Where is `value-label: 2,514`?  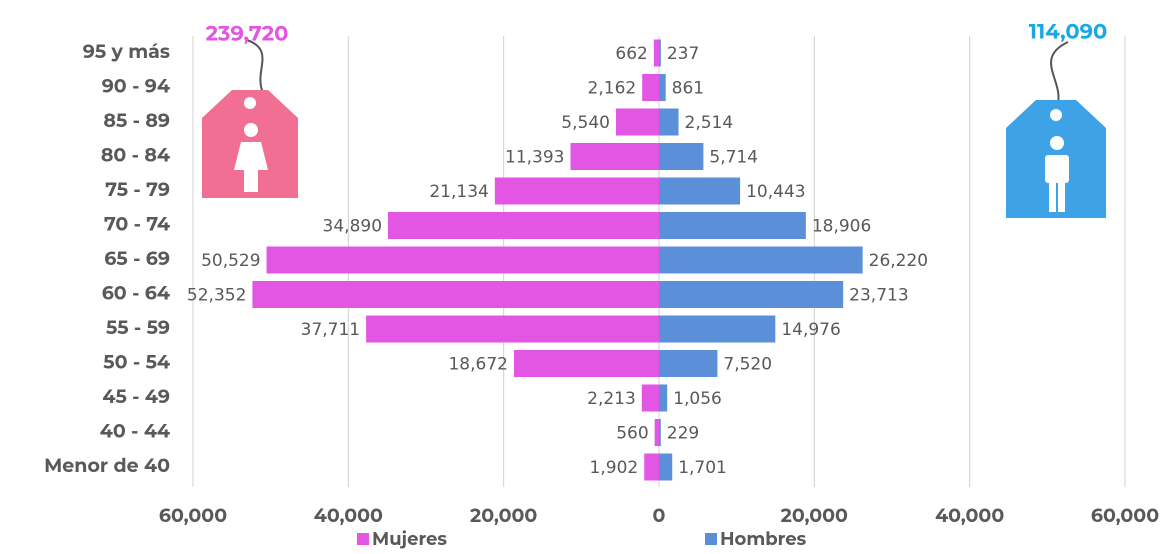 value-label: 2,514 is located at coordinates (709, 123).